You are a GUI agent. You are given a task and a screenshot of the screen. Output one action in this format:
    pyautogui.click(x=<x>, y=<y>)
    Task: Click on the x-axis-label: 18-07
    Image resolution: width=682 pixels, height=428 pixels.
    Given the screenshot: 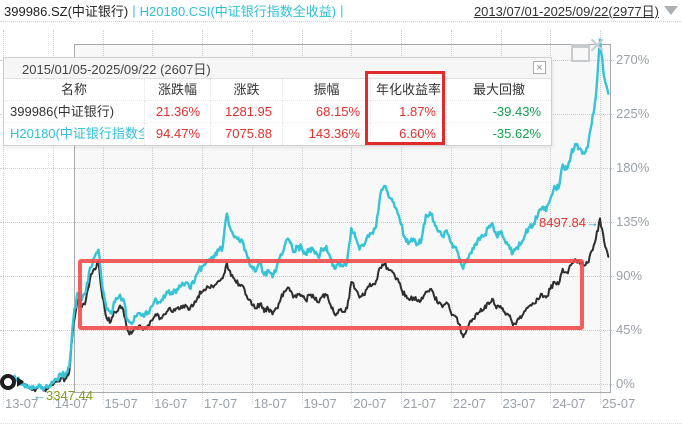 What is the action you would take?
    pyautogui.click(x=270, y=403)
    